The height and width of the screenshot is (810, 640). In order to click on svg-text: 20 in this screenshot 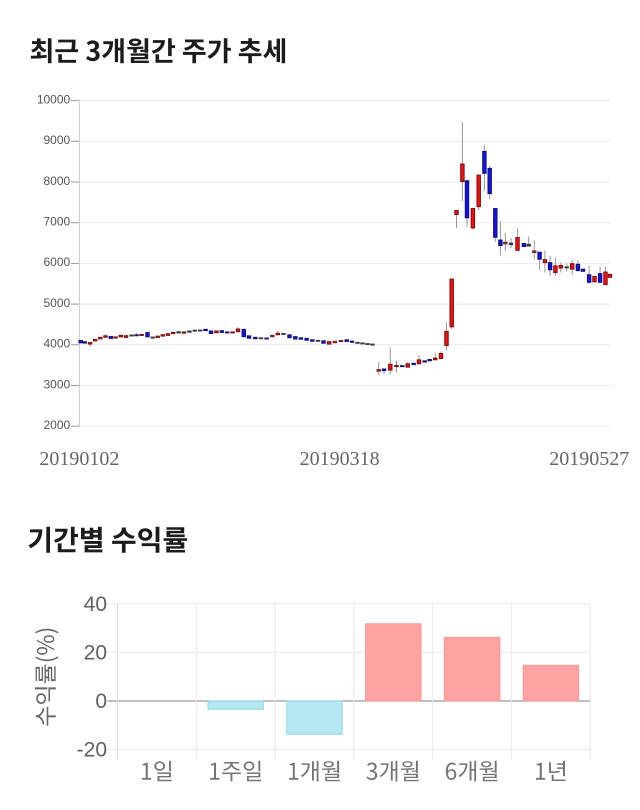, I will do `click(95, 652)`.